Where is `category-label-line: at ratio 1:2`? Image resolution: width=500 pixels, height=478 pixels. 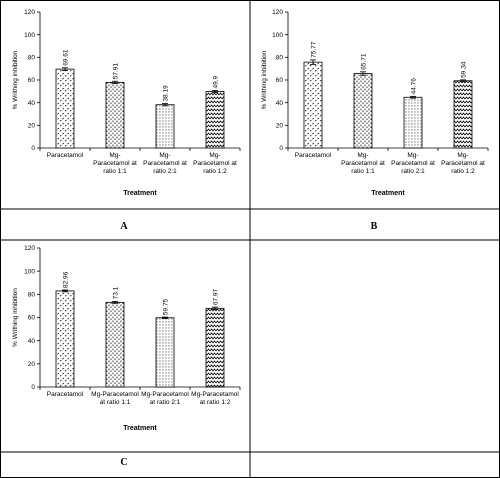 category-label-line: at ratio 1:2 is located at coordinates (215, 402).